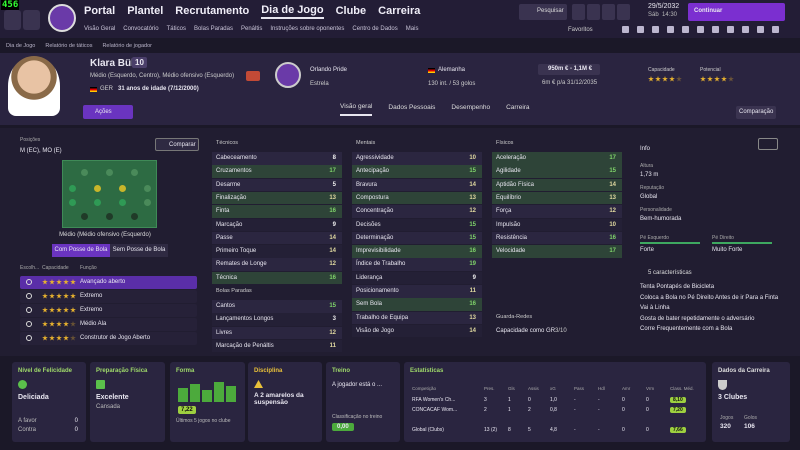 The height and width of the screenshot is (450, 800). I want to click on attribute-value: 14, so click(612, 184).